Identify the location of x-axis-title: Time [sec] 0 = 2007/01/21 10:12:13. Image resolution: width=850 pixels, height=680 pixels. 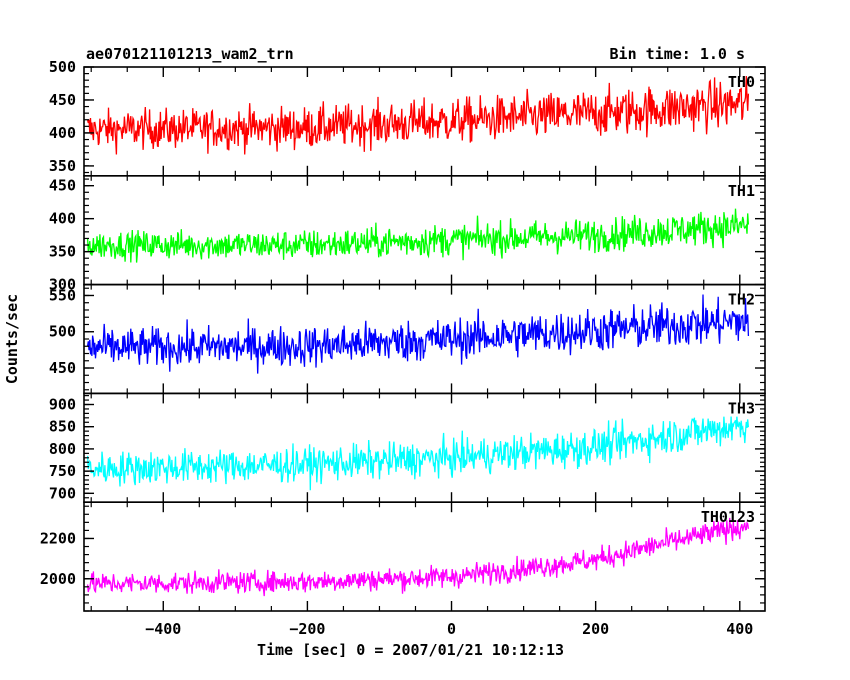
(410, 650).